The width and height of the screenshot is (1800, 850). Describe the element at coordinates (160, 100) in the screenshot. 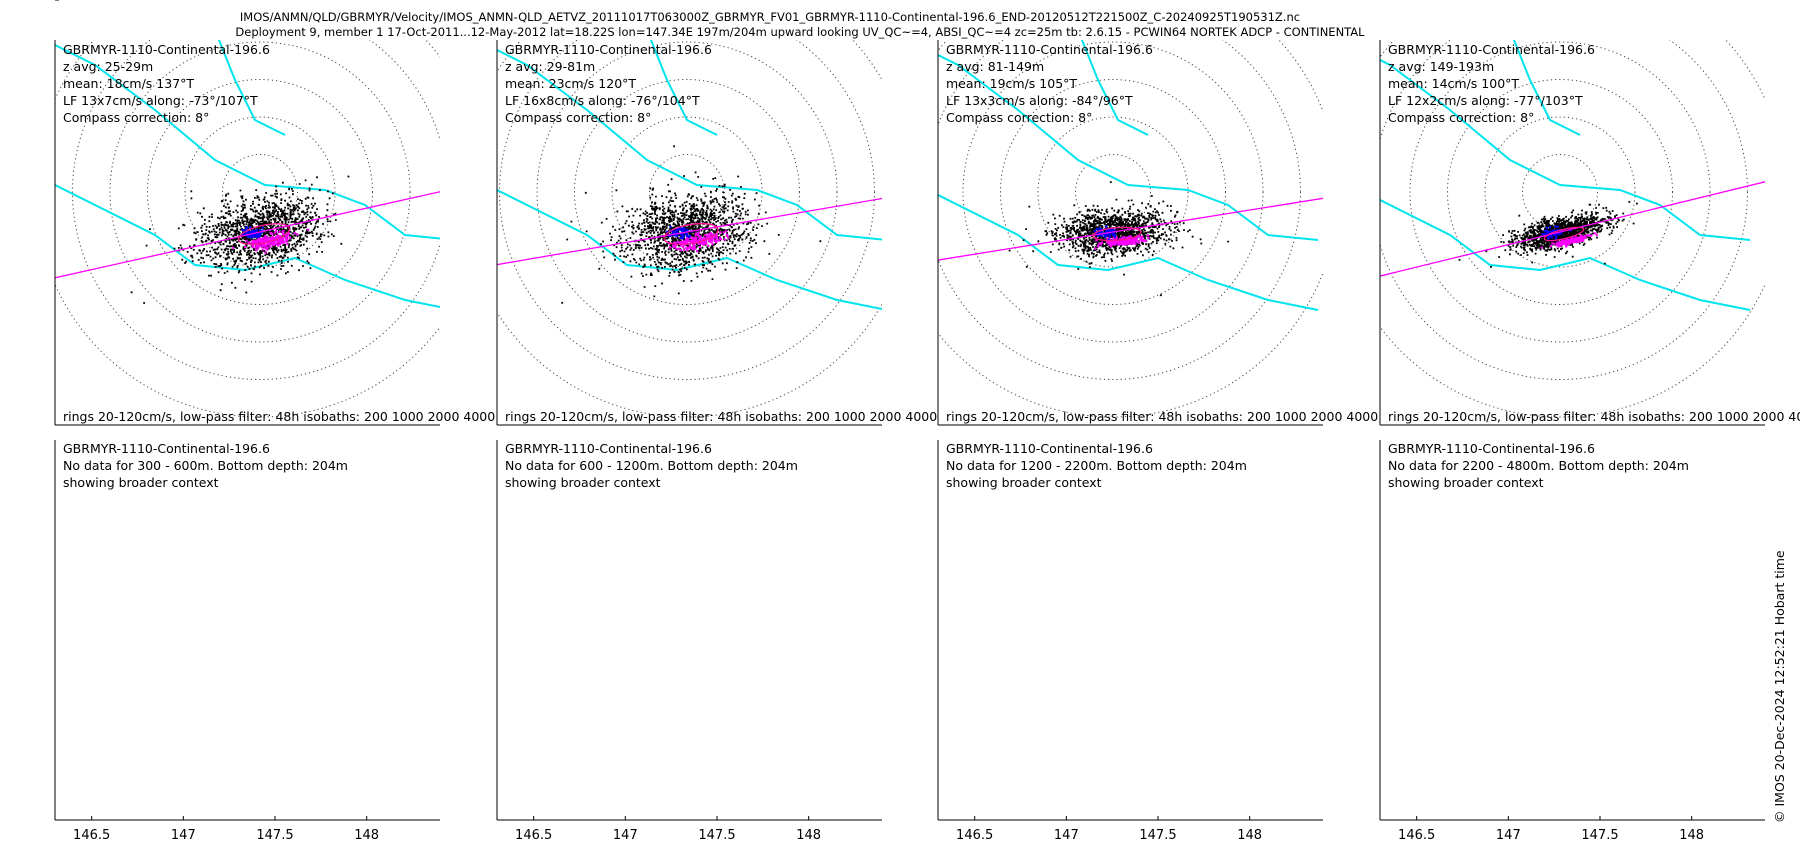

I see `panel-info-line: LF 13x7cm/s along: -73°/107°T` at that location.